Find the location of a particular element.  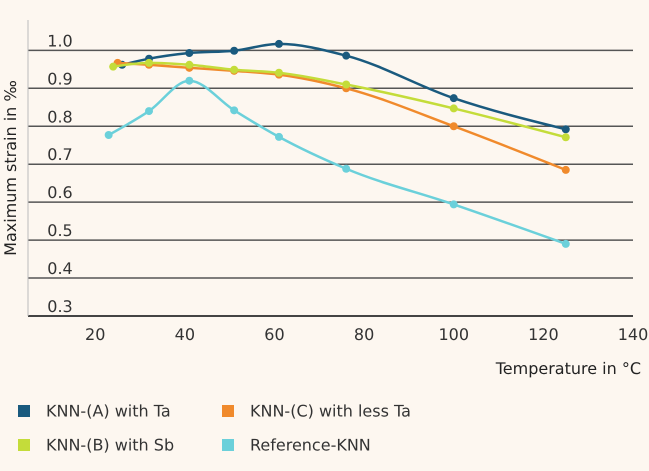

y-tick-label: 0.6 is located at coordinates (60, 192).